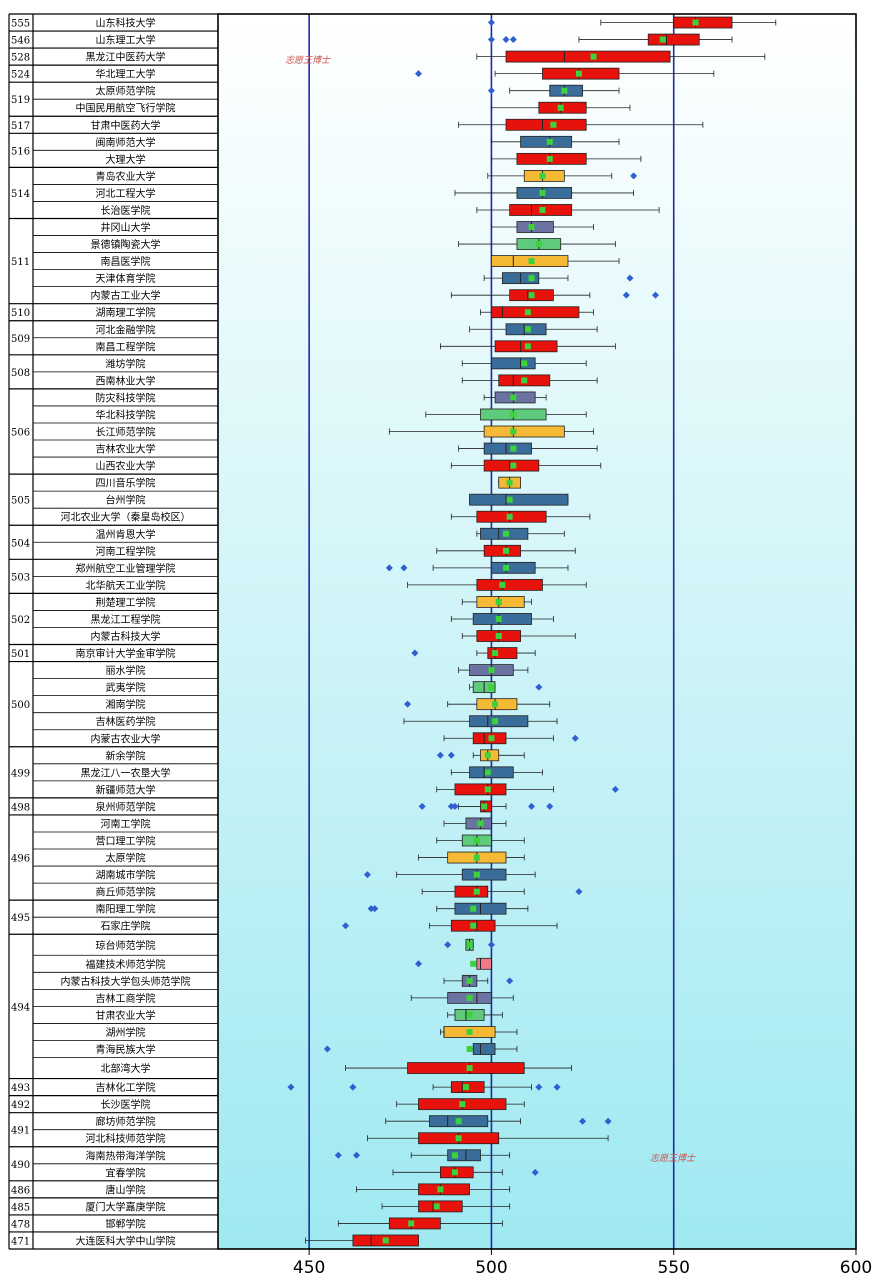 This screenshot has height=1280, width=885. Describe the element at coordinates (126, 945) in the screenshot. I see `school-label: 琼台师范学院` at that location.